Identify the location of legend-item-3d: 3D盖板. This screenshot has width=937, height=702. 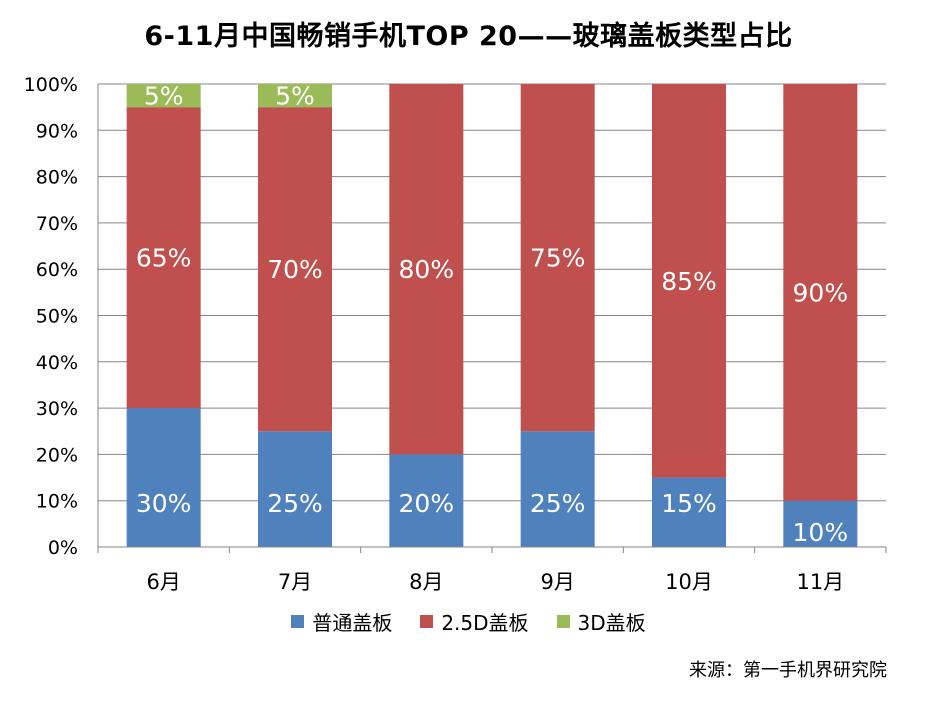
(601, 621).